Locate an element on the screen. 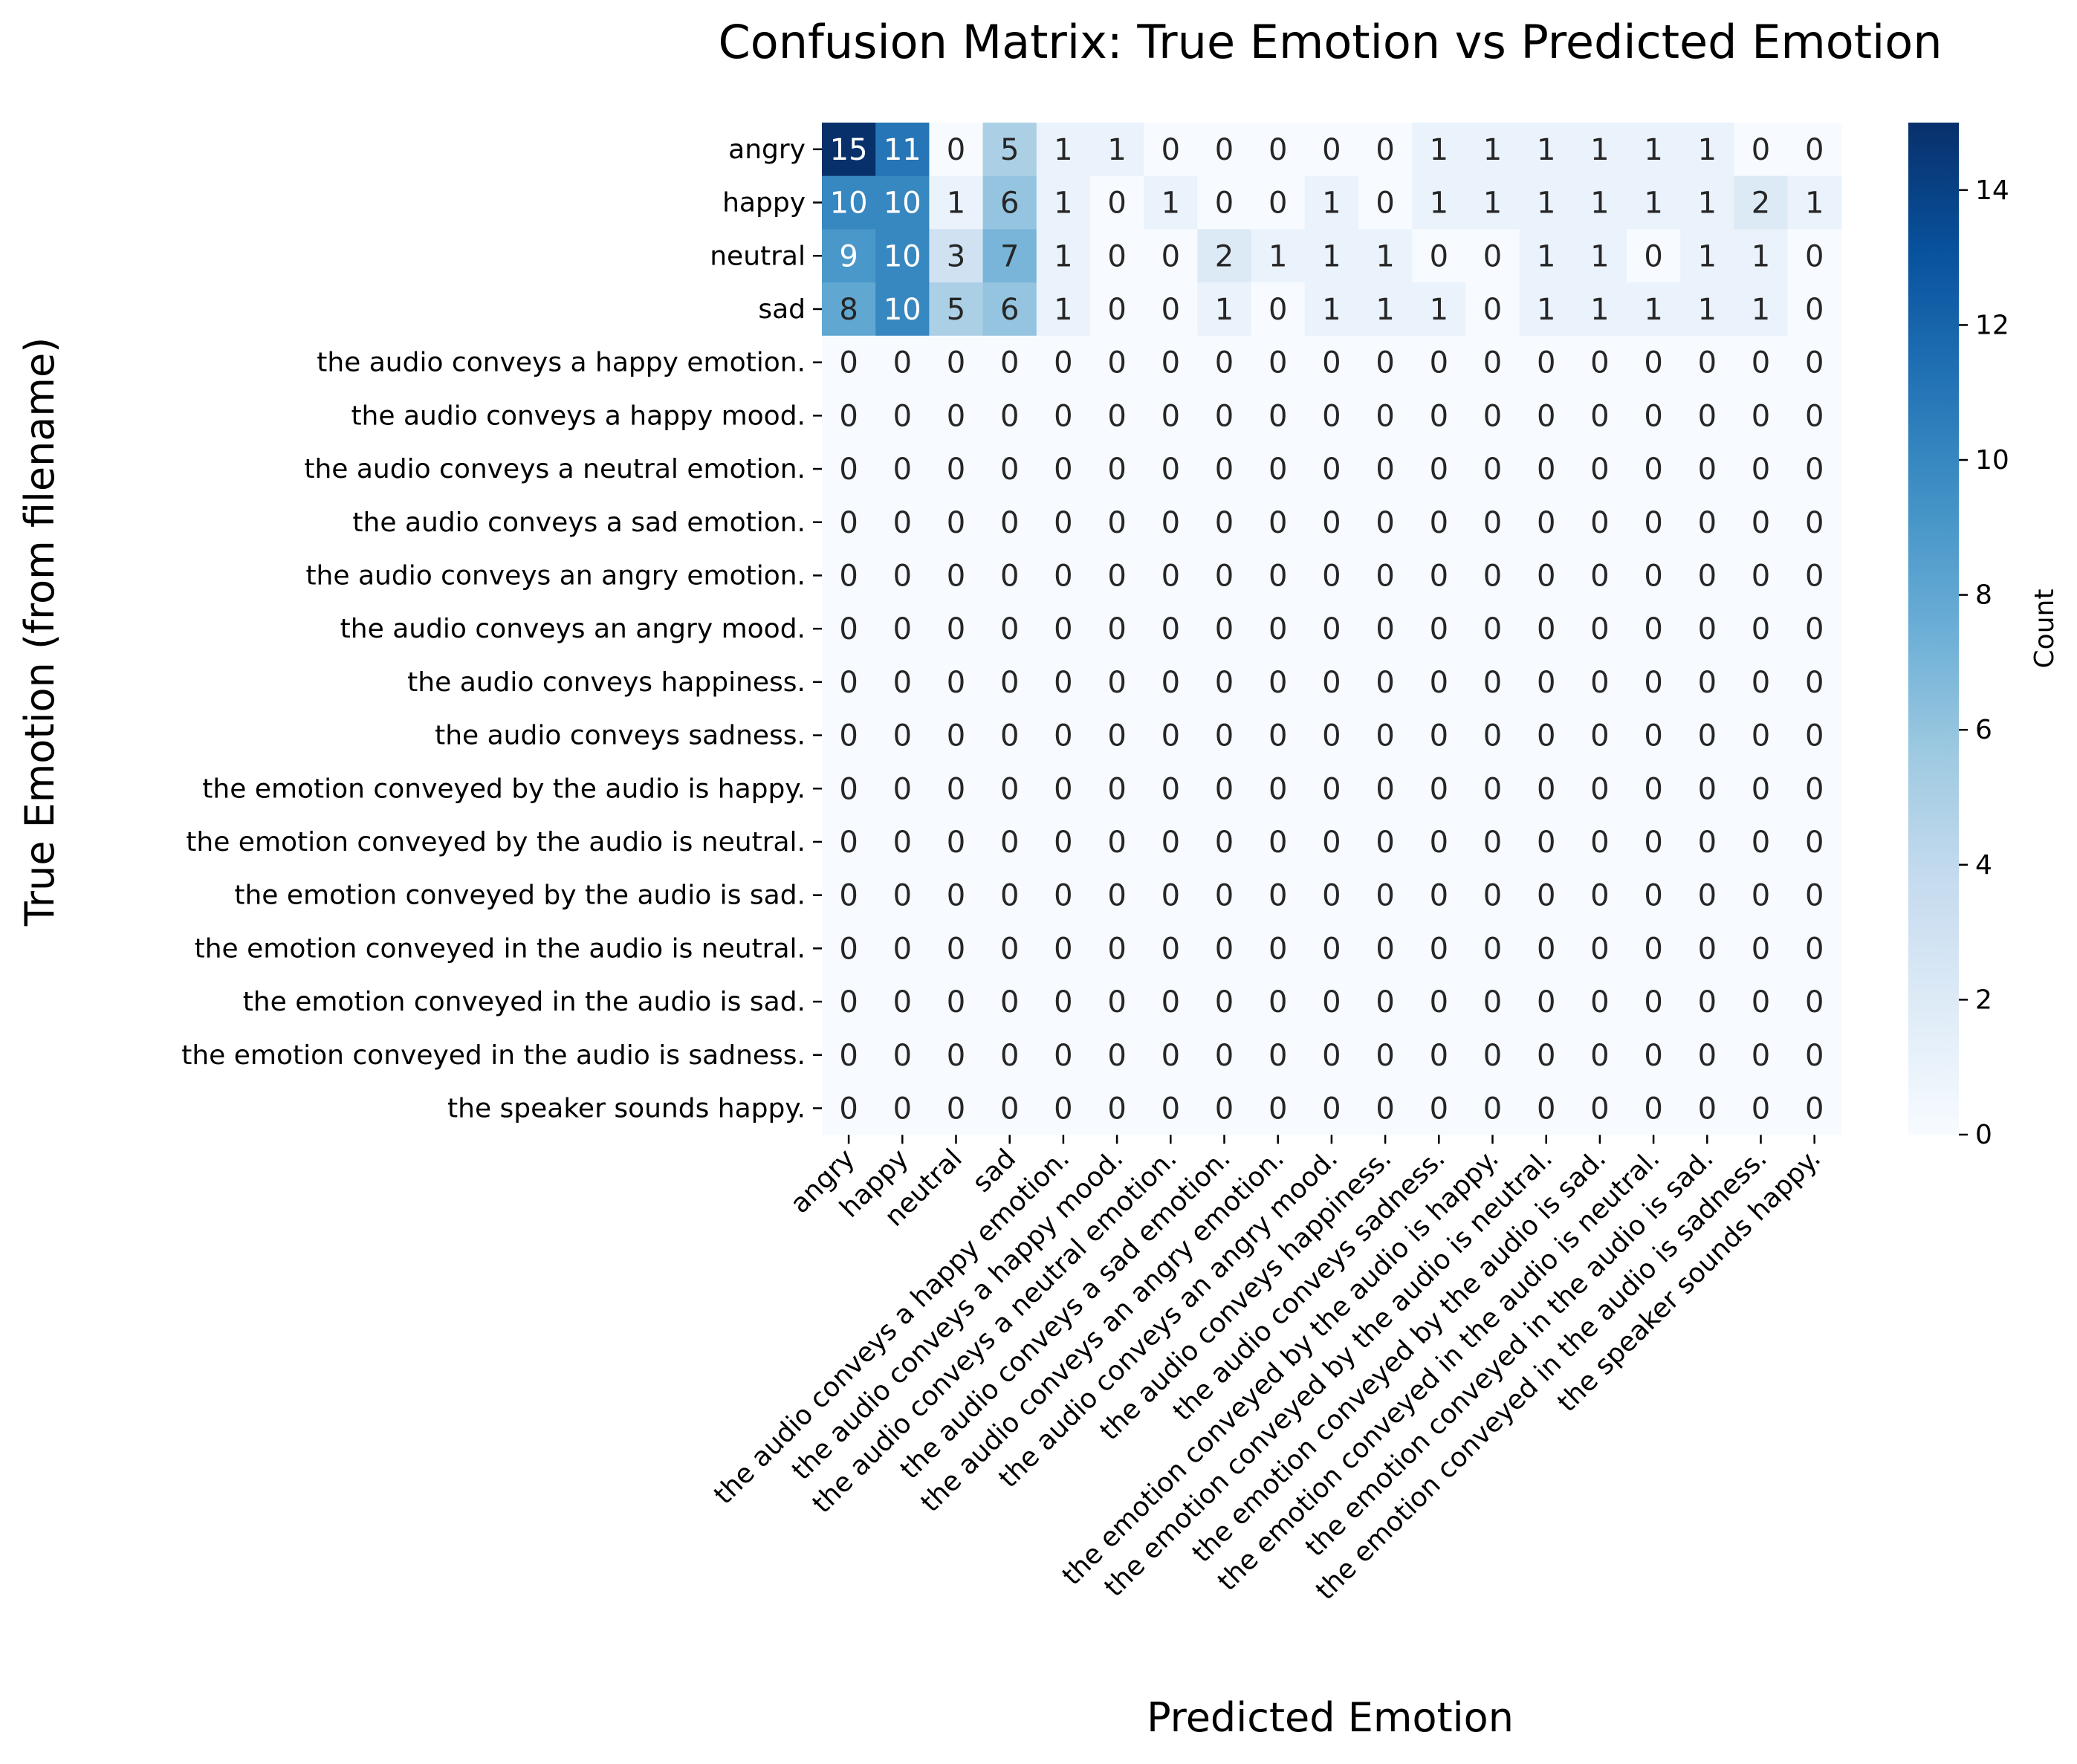 This screenshot has height=1764, width=2077. y-tick-label-angry: angry is located at coordinates (767, 149).